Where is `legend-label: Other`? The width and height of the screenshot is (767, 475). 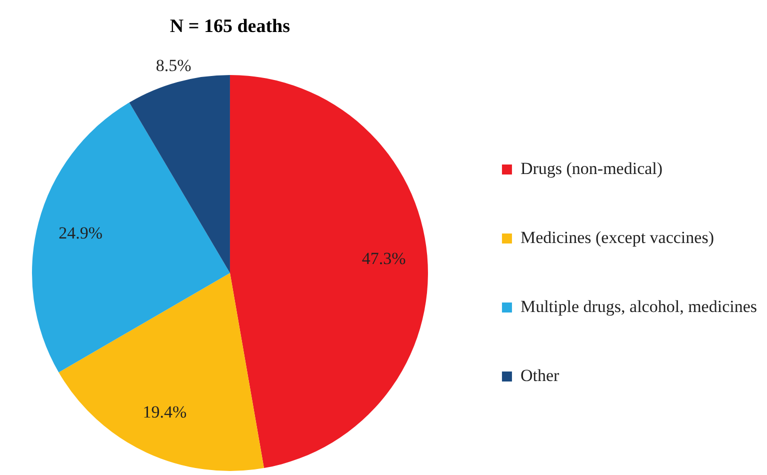 legend-label: Other is located at coordinates (540, 375).